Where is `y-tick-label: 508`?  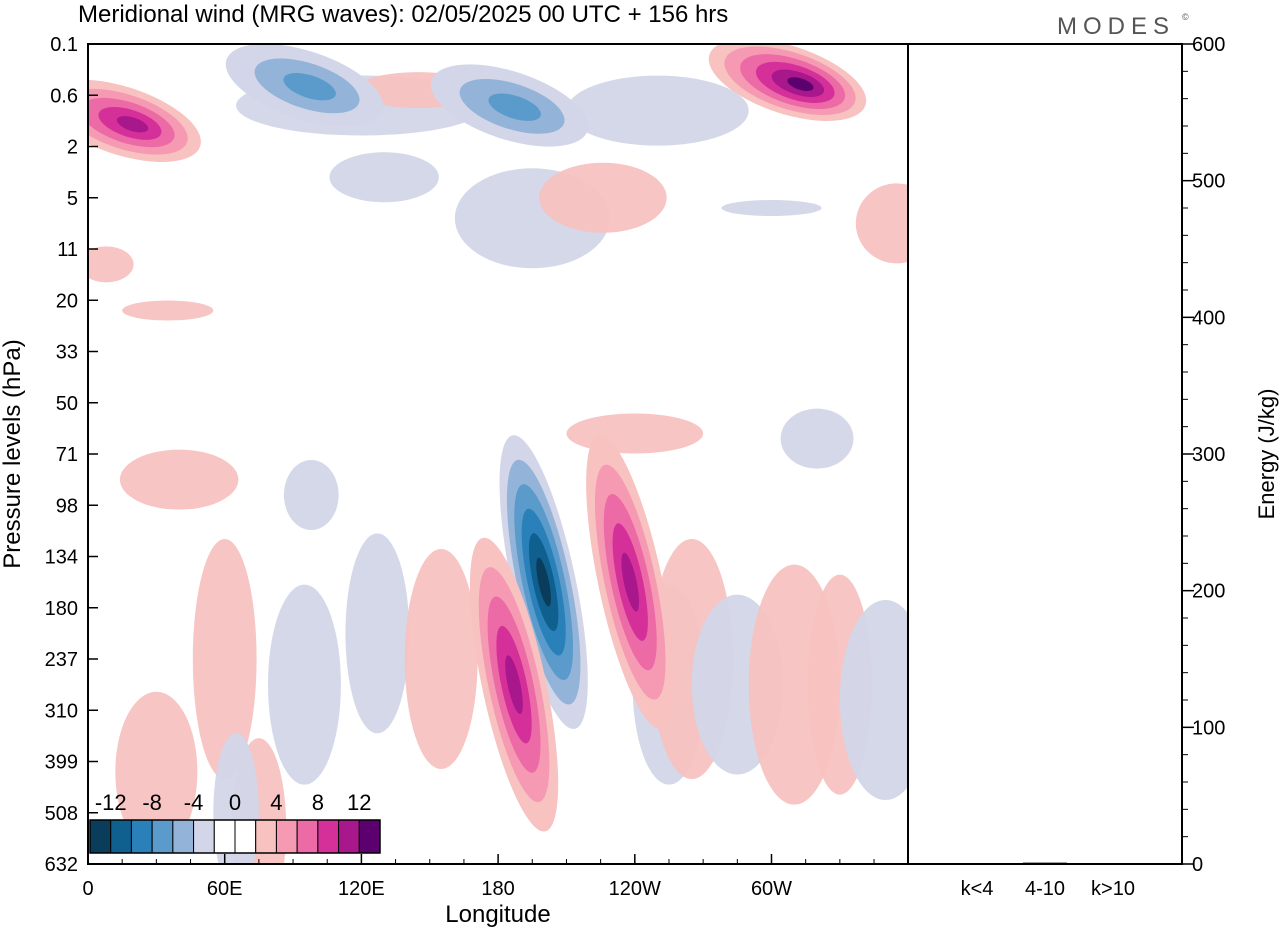
y-tick-label: 508 is located at coordinates (61, 814).